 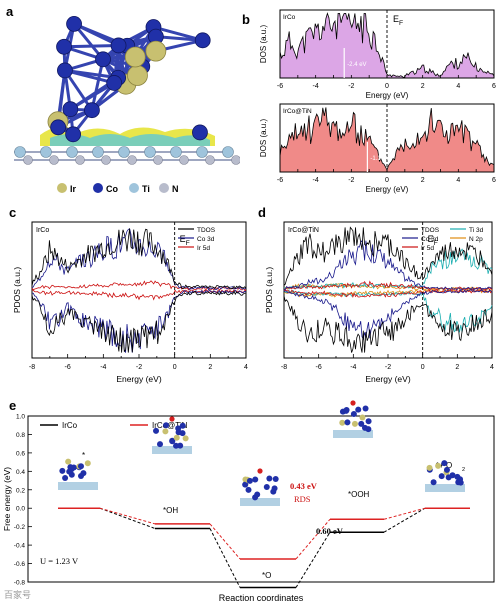 What do you see at coordinates (266, 575) in the screenshot?
I see `step-label: *O` at bounding box center [266, 575].